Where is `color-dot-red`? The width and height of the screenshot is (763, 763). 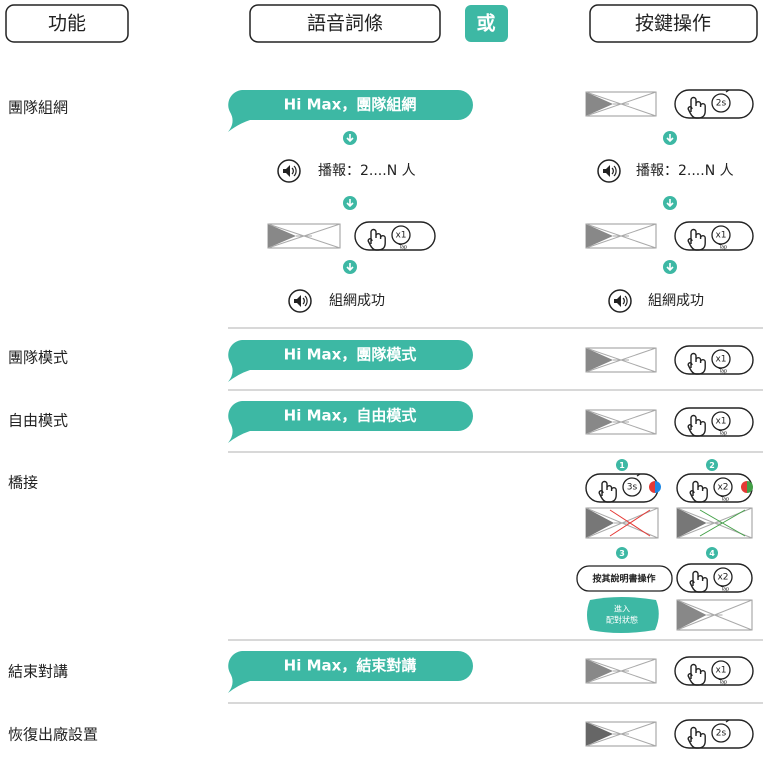 color-dot-red is located at coordinates (652, 487).